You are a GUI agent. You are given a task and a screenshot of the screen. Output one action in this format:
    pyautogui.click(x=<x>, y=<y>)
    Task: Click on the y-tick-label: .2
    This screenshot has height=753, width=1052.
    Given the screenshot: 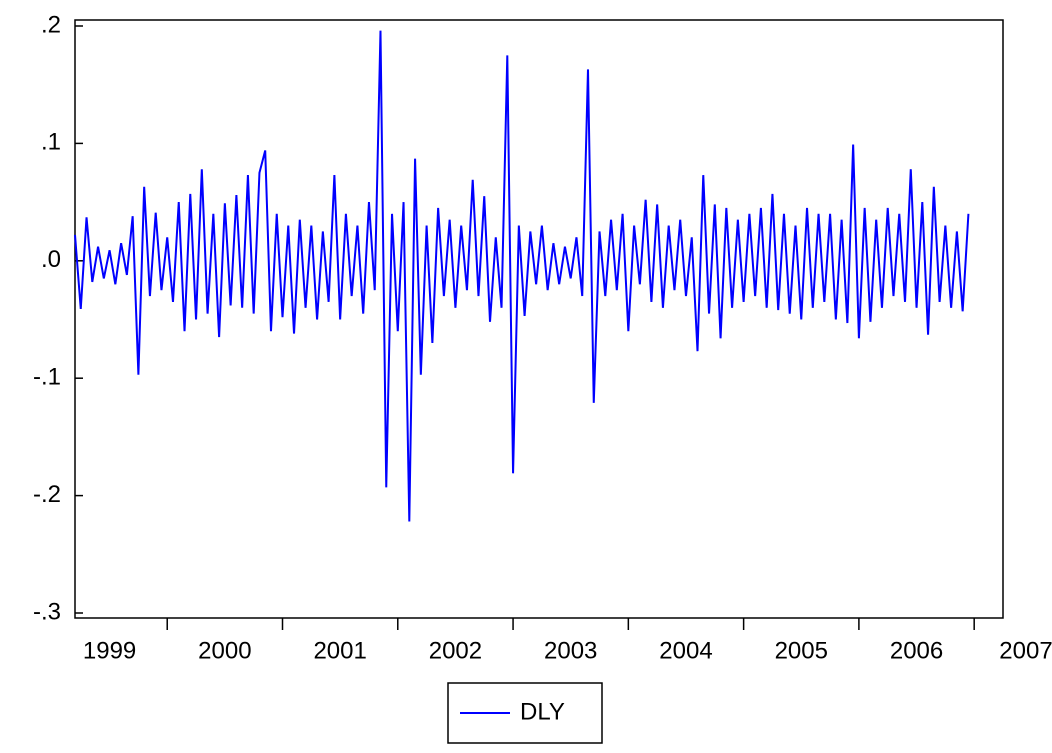 What is the action you would take?
    pyautogui.click(x=51, y=24)
    